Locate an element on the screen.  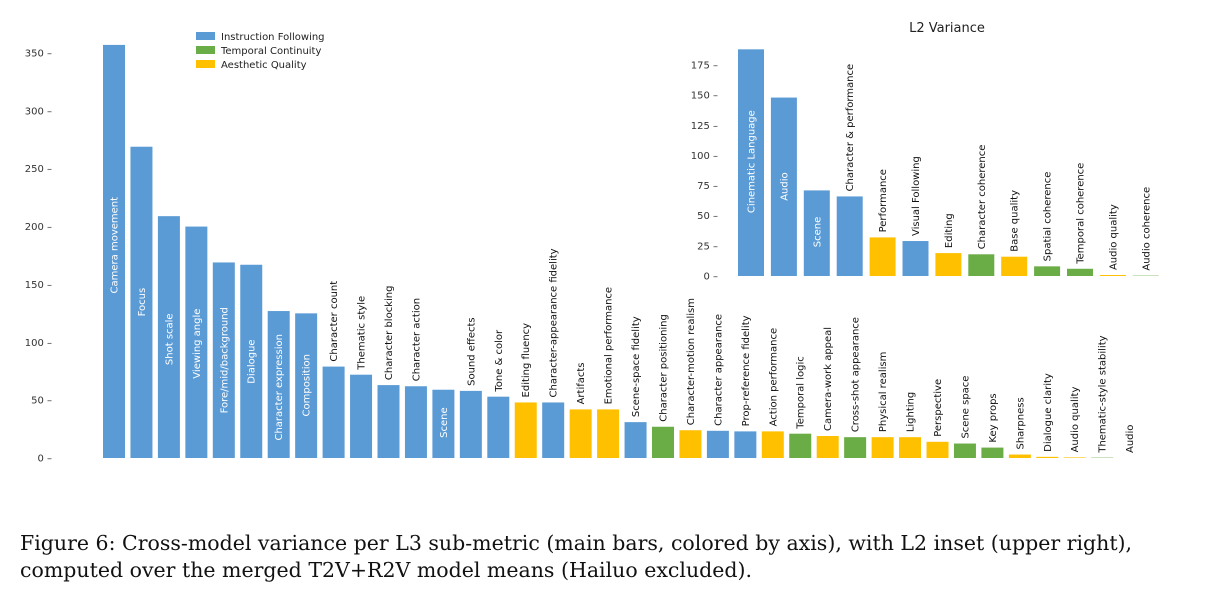
main-bar-label: Prop-reference fidelity is located at coordinates (746, 370).